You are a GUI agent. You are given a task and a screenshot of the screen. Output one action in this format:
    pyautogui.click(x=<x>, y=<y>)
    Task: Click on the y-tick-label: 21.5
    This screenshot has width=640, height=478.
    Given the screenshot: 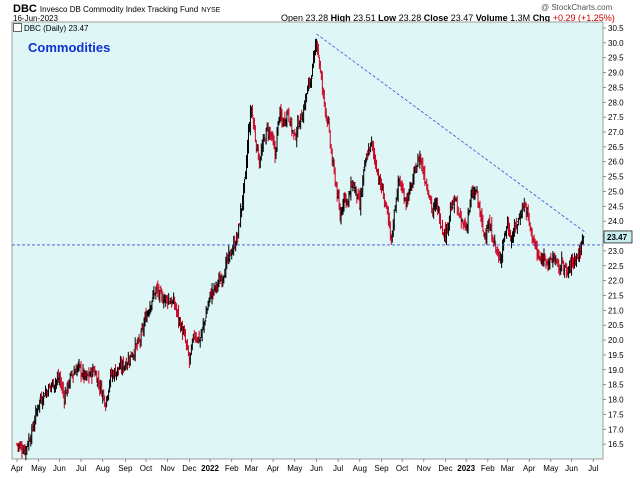 What is the action you would take?
    pyautogui.click(x=616, y=295)
    